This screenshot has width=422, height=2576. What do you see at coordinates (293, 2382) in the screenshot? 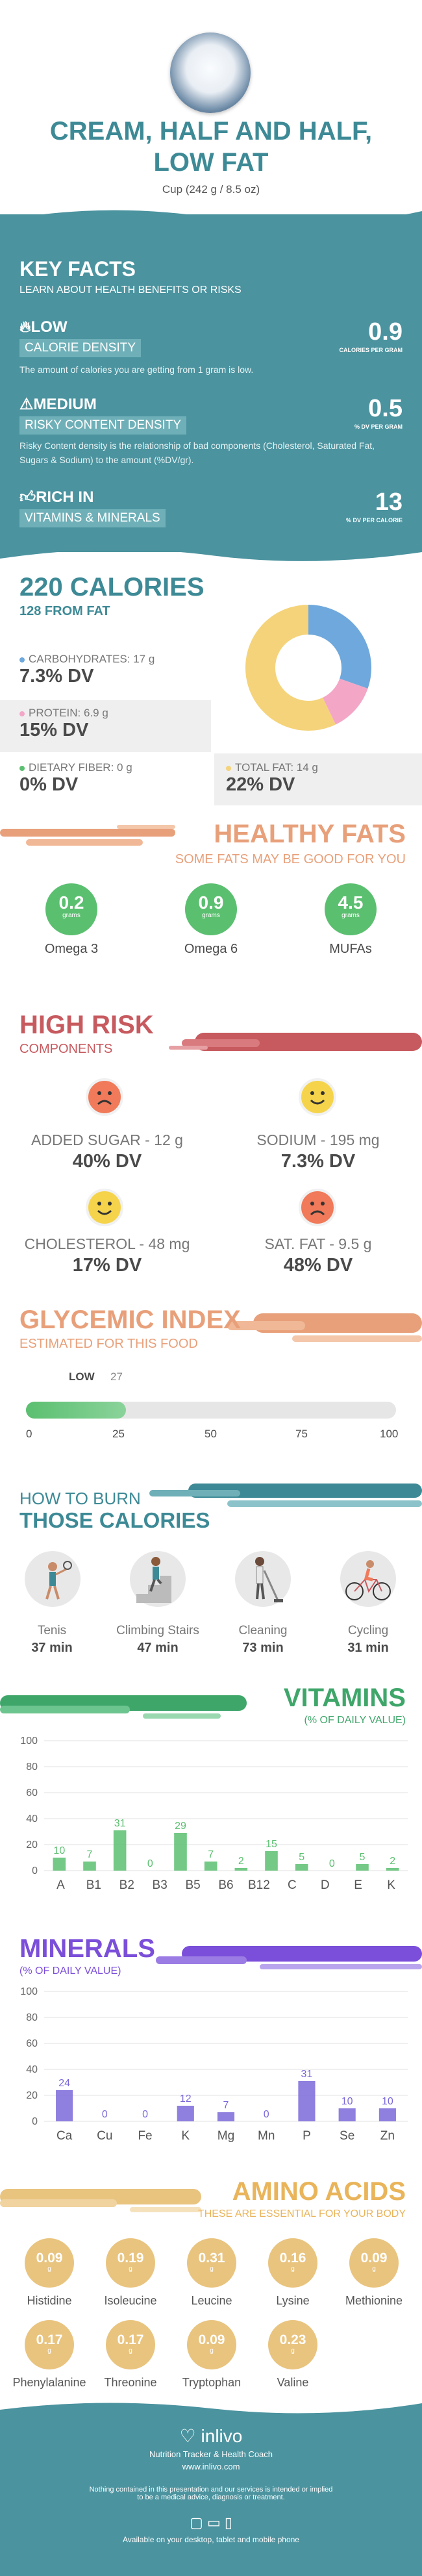
I see `amino-label: Valine` at bounding box center [293, 2382].